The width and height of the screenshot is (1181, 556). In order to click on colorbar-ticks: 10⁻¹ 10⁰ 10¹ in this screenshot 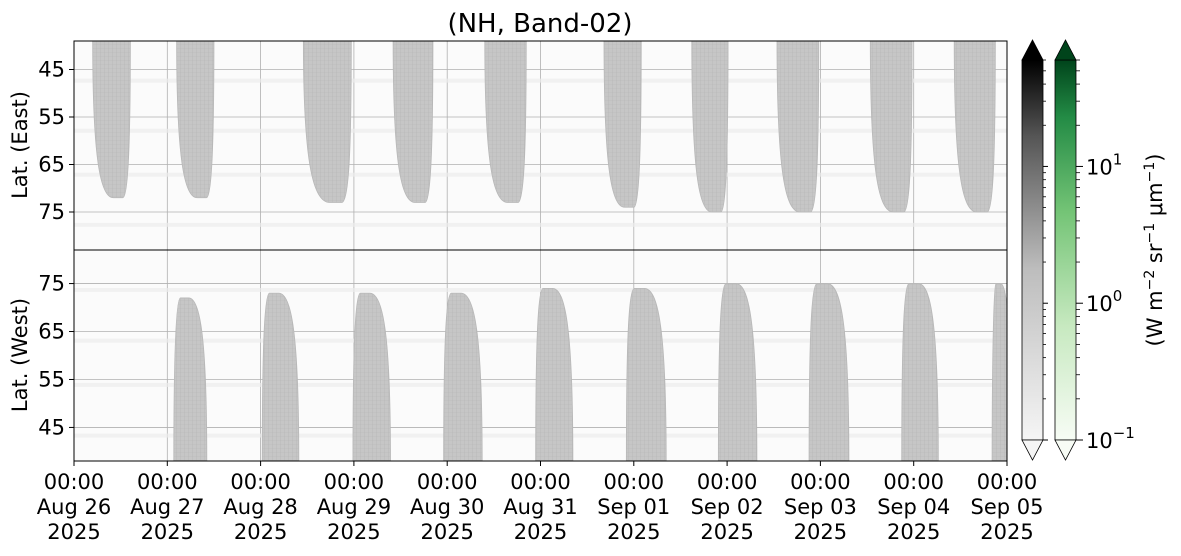, I will do `click(1089, 256)`.